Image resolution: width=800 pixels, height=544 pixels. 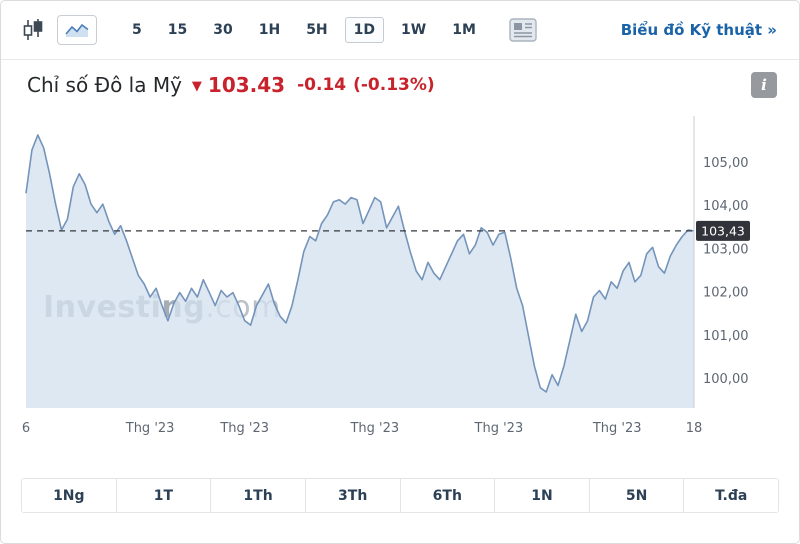 I want to click on candlestick-icon, so click(x=33, y=29).